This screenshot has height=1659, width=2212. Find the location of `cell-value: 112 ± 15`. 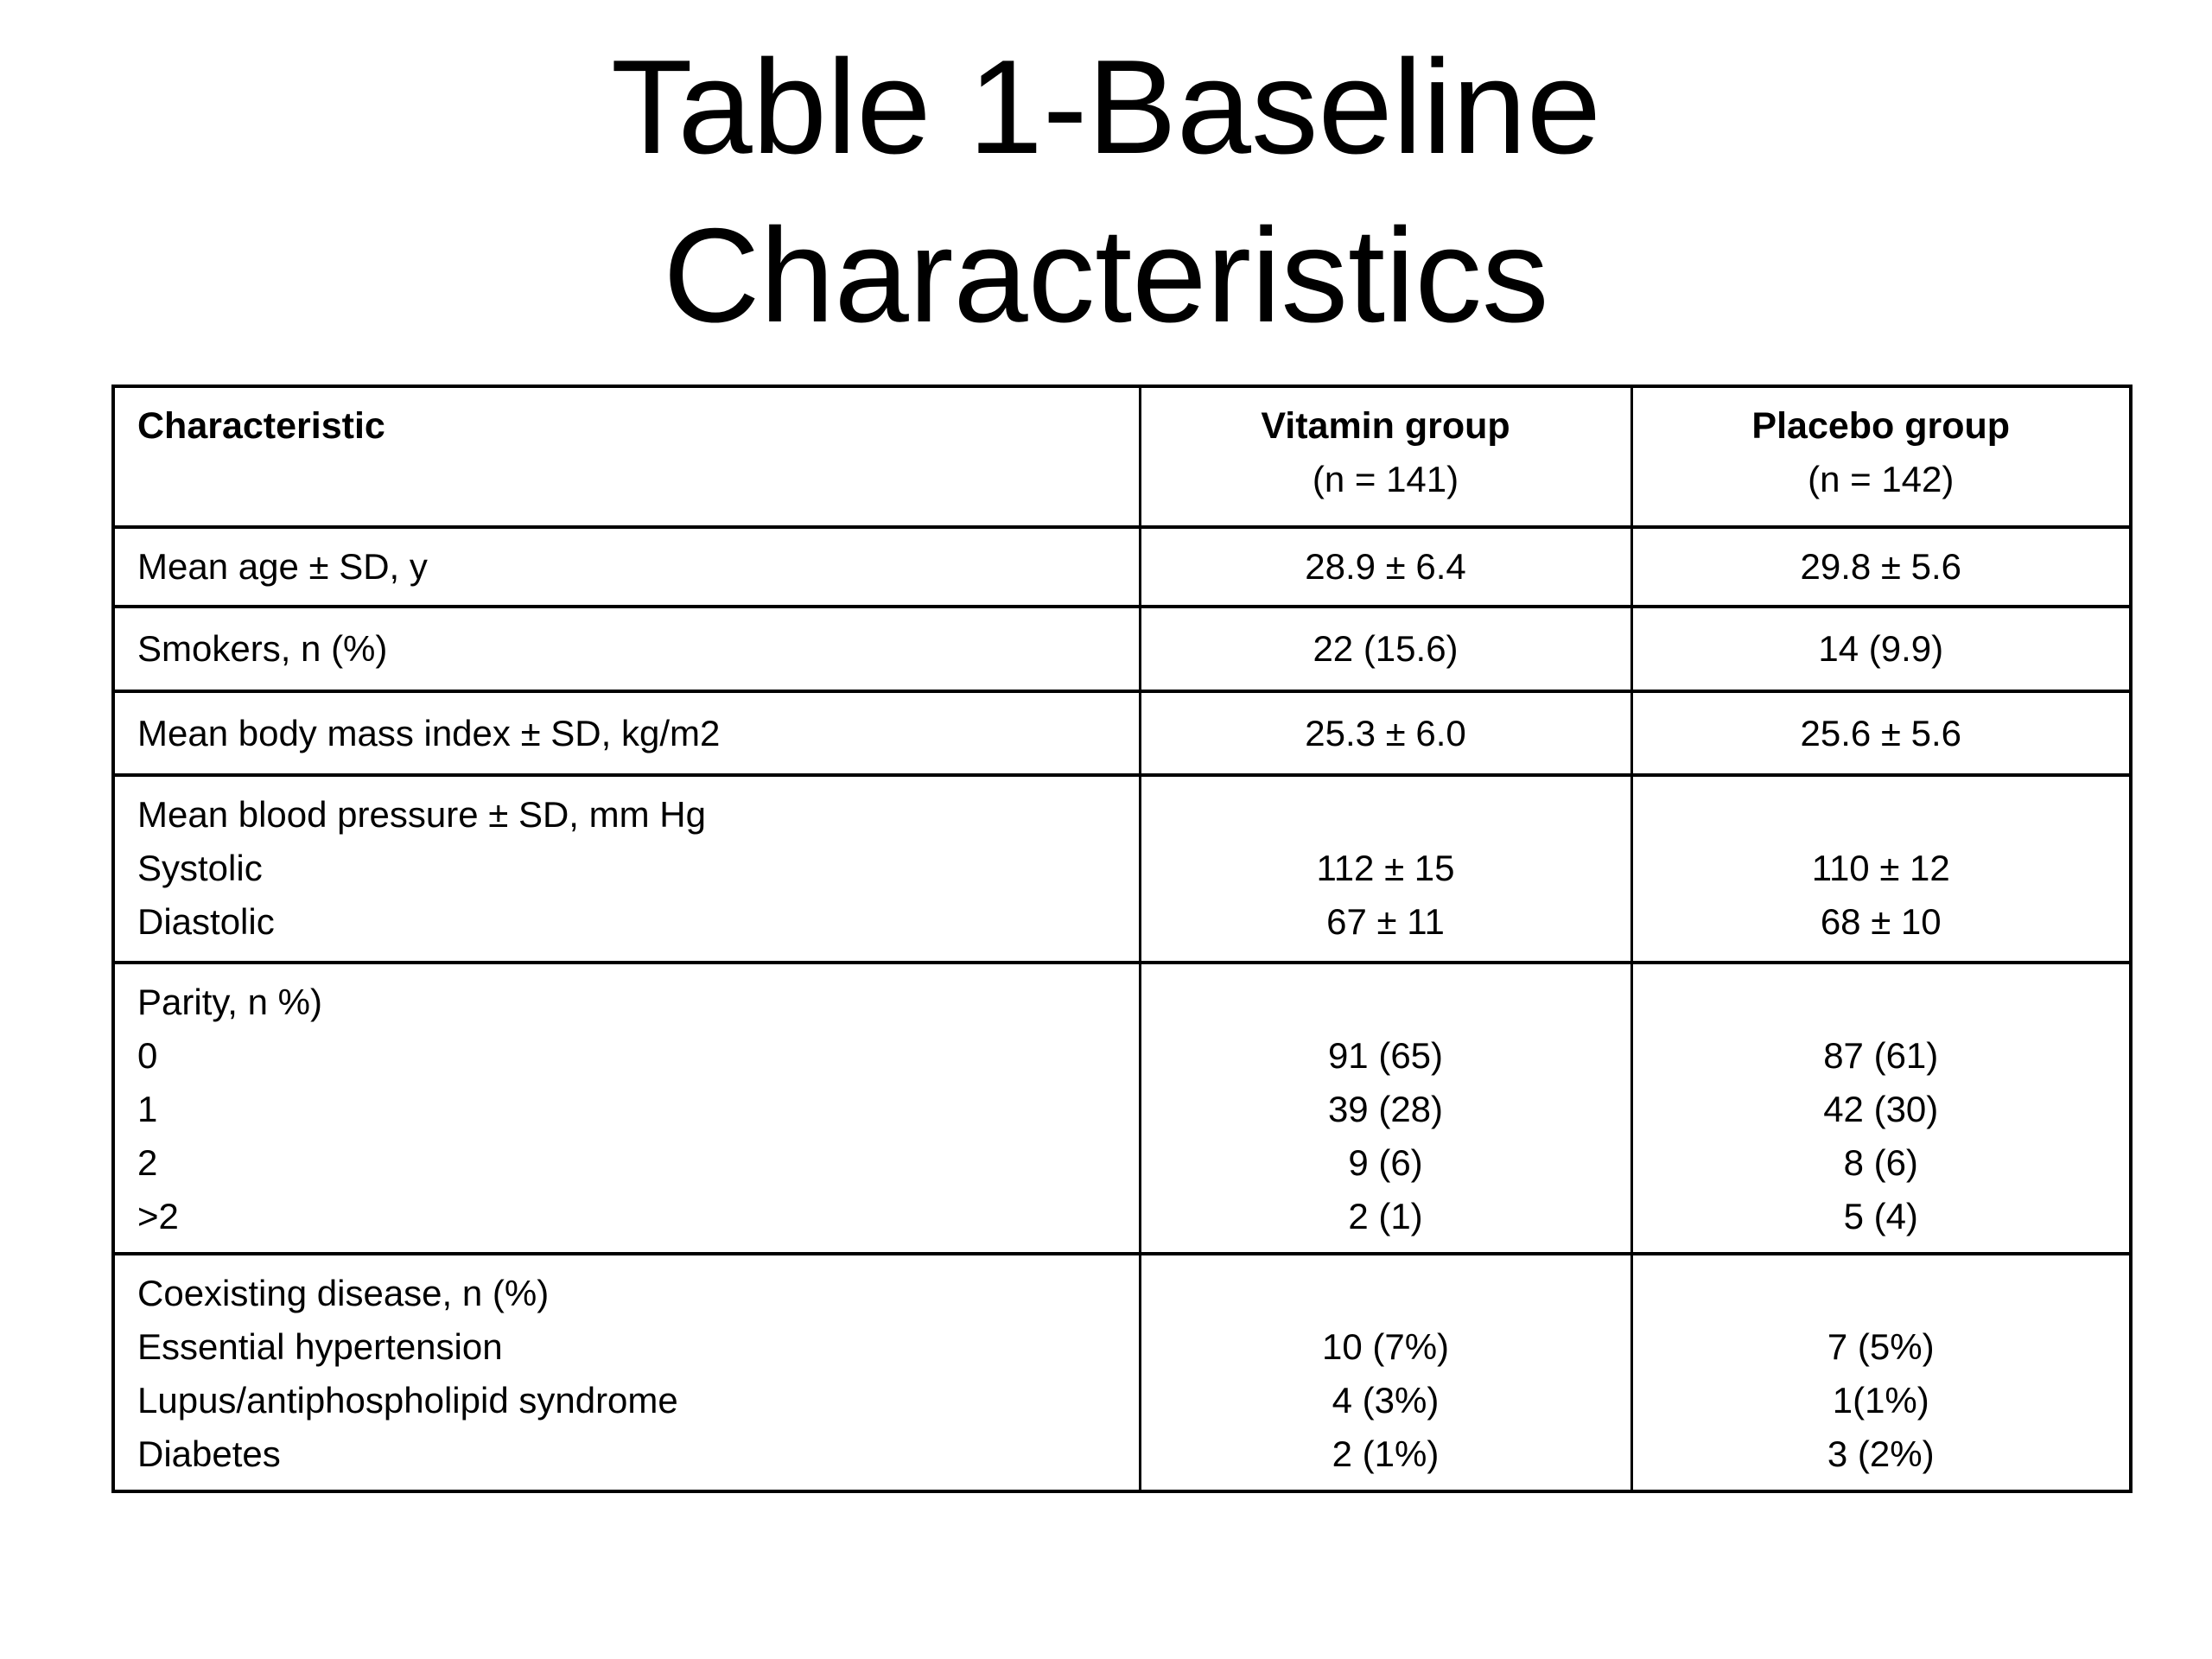

cell-value: 112 ± 15 is located at coordinates (1385, 868).